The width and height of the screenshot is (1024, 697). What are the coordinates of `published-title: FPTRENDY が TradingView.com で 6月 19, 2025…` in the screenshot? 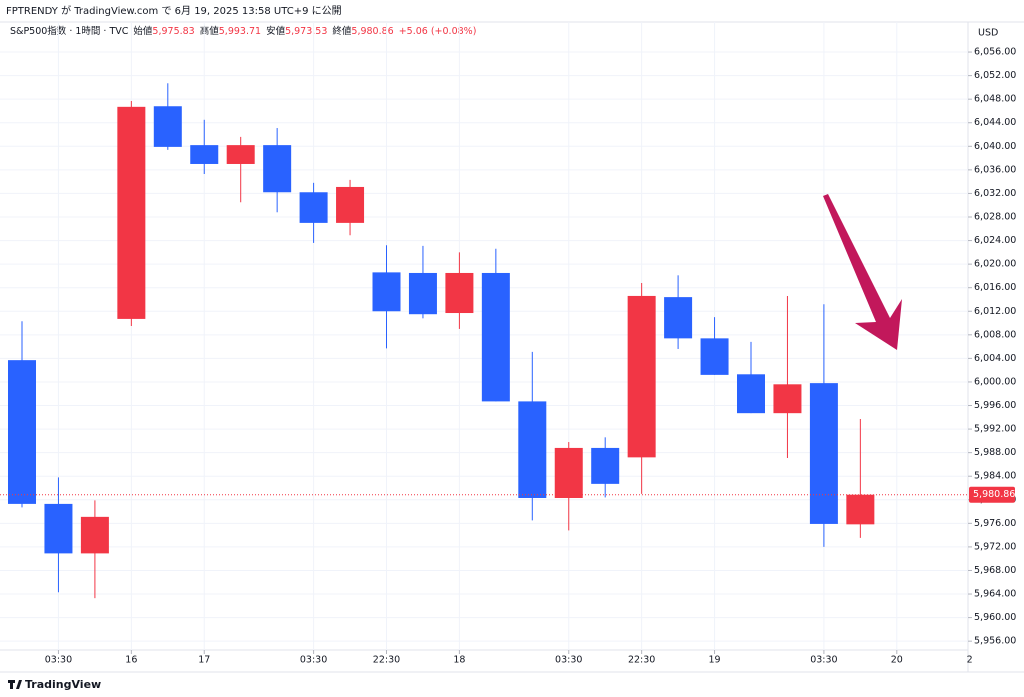 It's located at (174, 10).